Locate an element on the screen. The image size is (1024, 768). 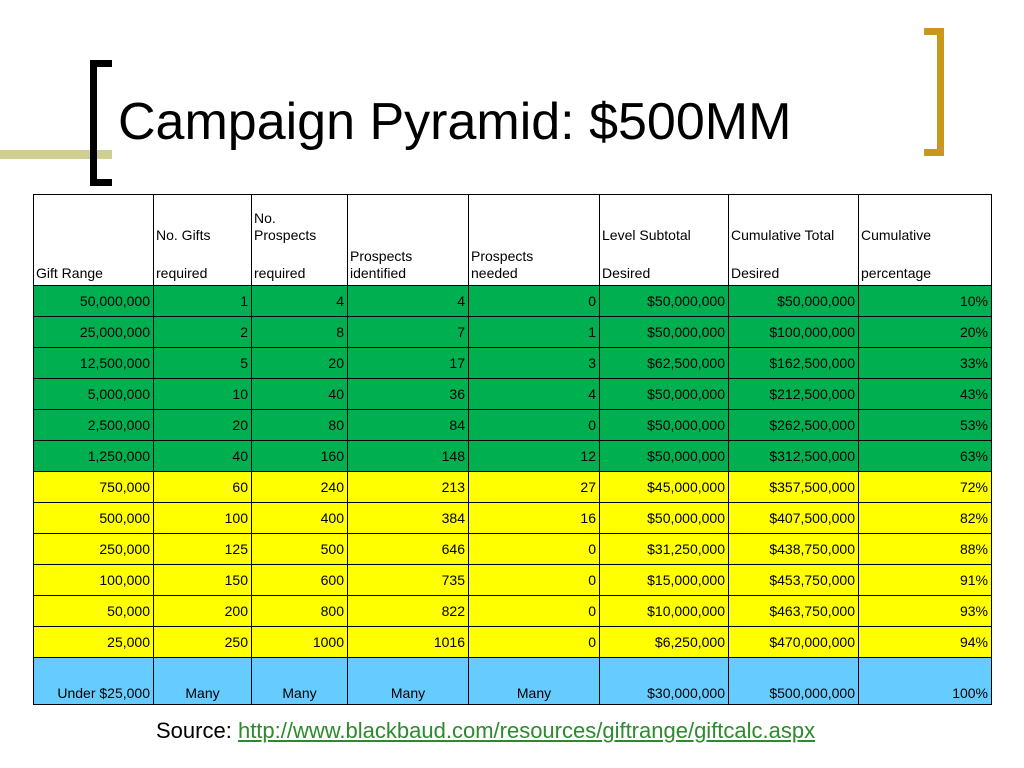
cell-prospects-needed: 3 is located at coordinates (534, 363).